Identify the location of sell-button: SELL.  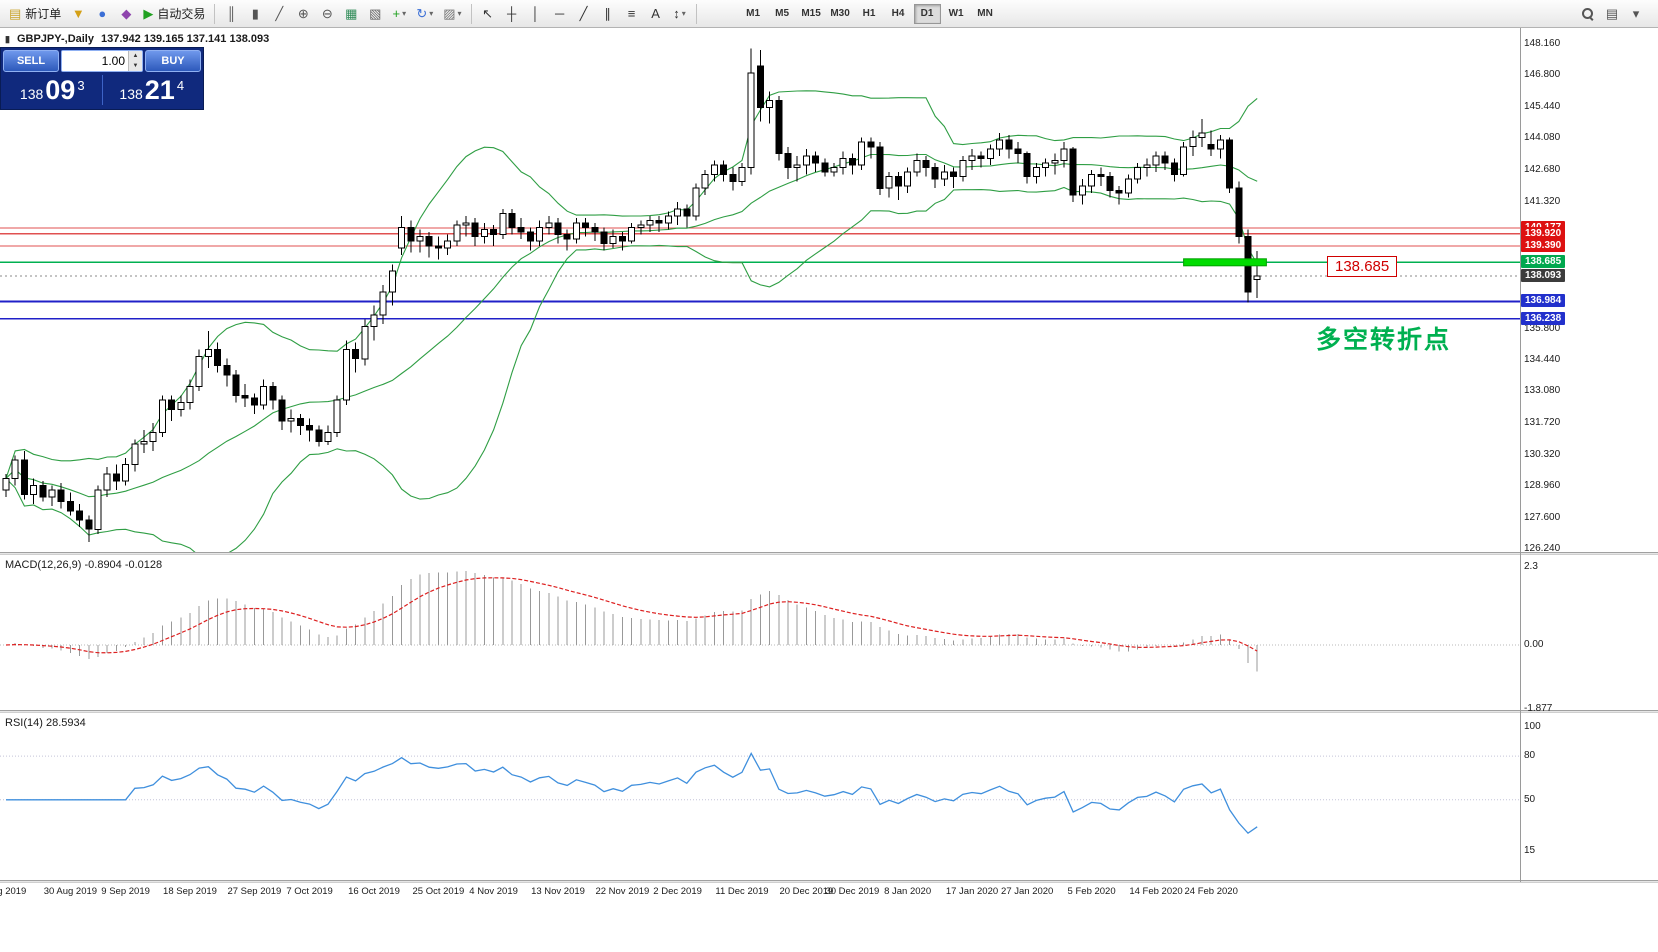
(31, 61).